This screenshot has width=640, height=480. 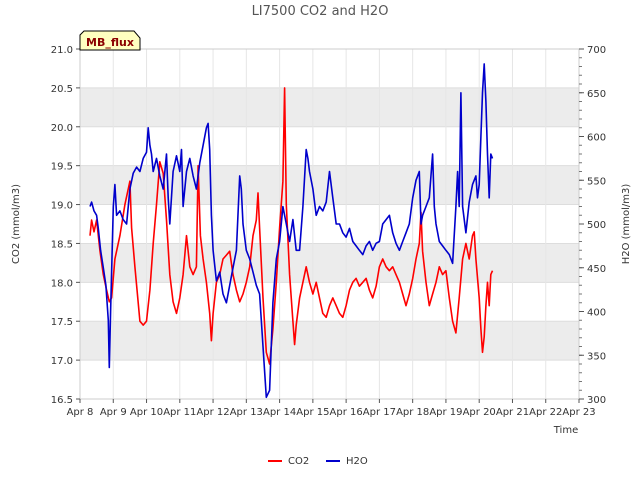 What do you see at coordinates (596, 269) in the screenshot?
I see `right-tick-label: 450` at bounding box center [596, 269].